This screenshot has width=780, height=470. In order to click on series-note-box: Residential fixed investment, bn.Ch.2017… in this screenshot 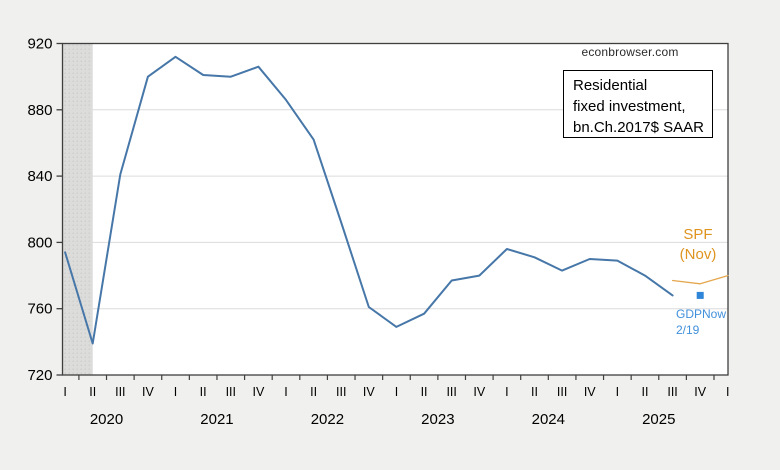, I will do `click(638, 104)`.